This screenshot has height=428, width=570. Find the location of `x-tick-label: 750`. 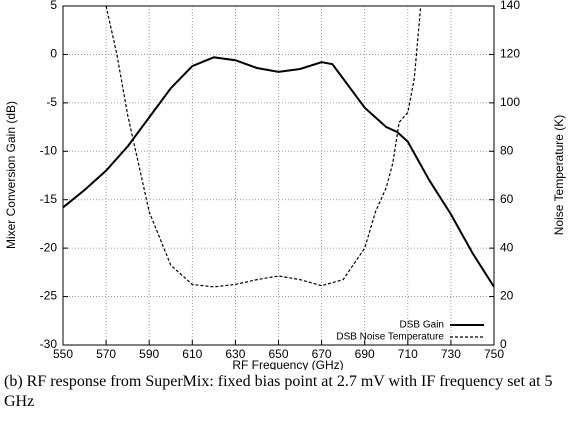

x-tick-label: 750 is located at coordinates (494, 354).